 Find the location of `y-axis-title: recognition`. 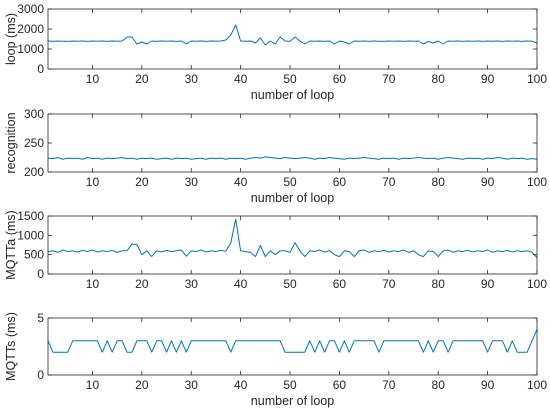

y-axis-title: recognition is located at coordinates (11, 142).